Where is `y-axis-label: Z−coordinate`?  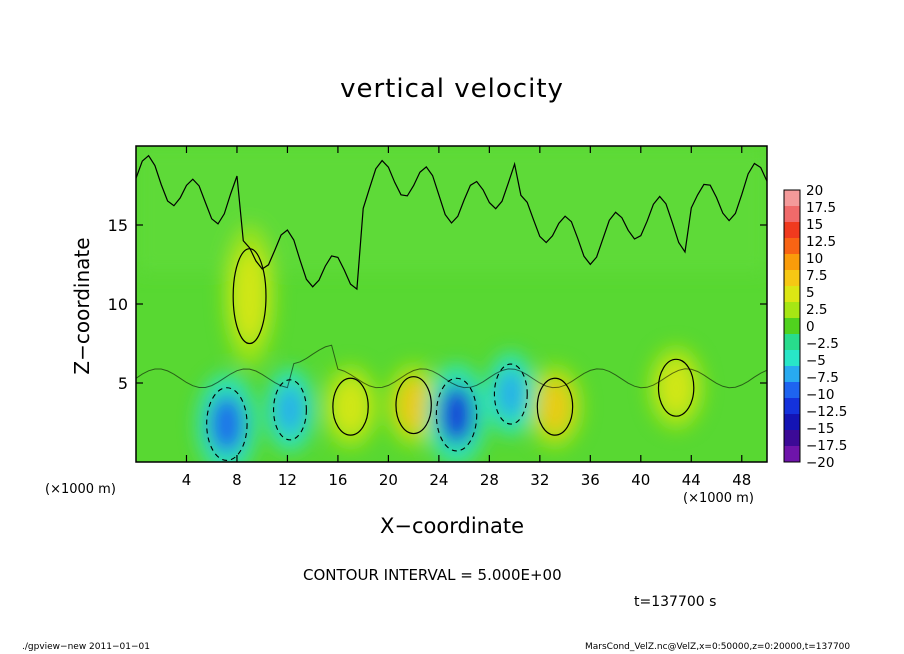
y-axis-label: Z−coordinate is located at coordinates (82, 306).